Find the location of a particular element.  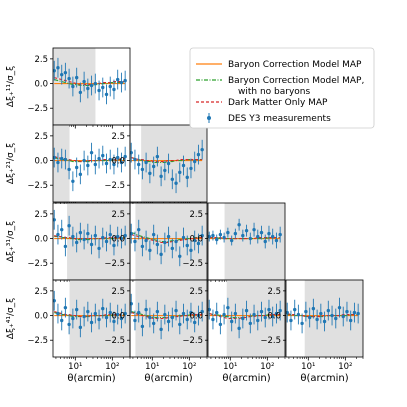

panel-2-0: 2.5 0.0 −2.5 is located at coordinates (79, 243).